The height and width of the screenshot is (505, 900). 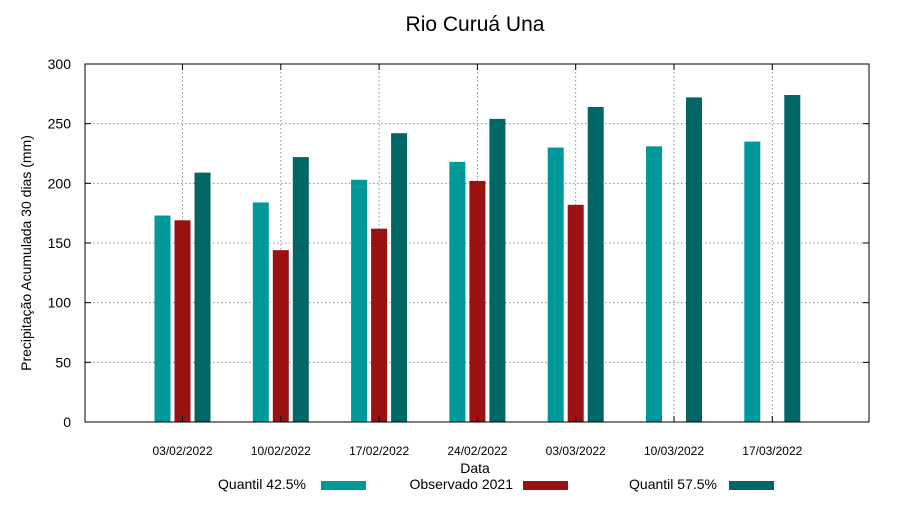 I want to click on x-tick-label: 10/03/2022, so click(x=674, y=451).